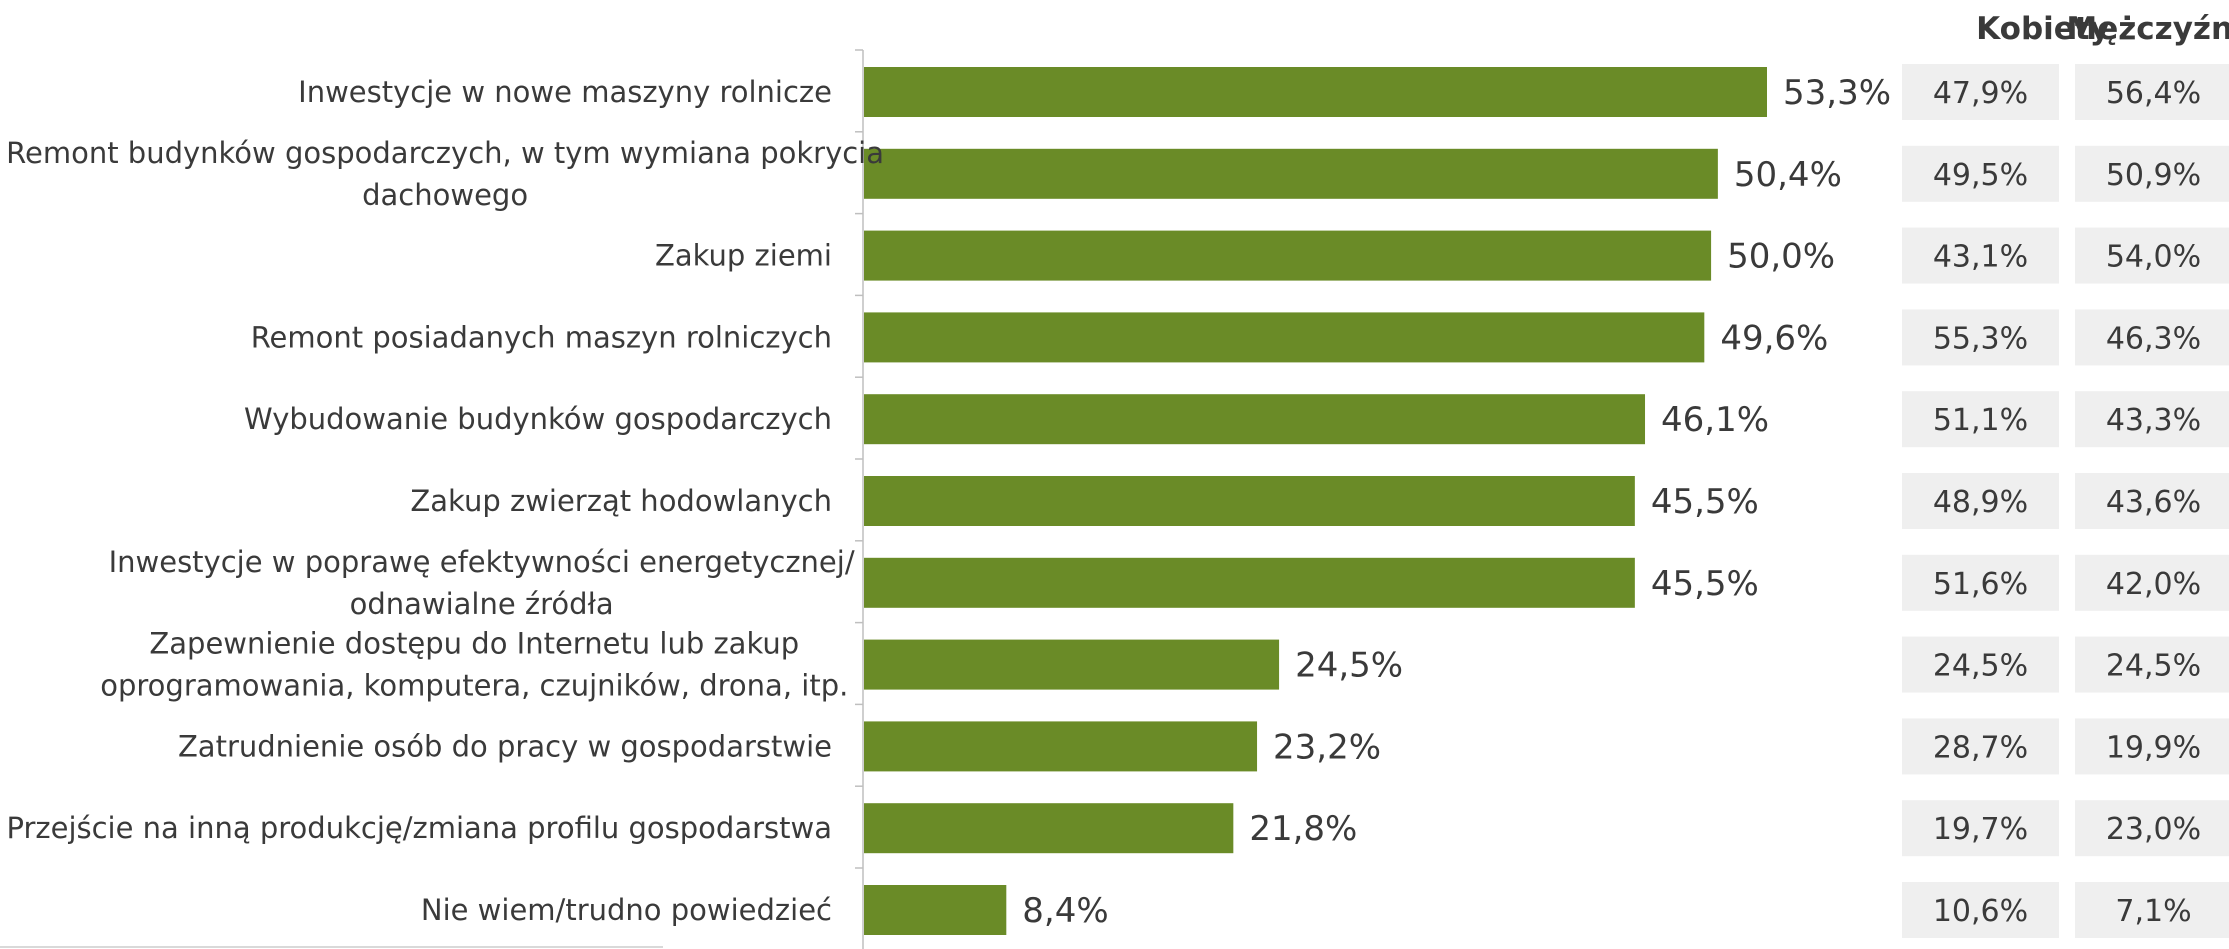 Image resolution: width=2229 pixels, height=949 pixels. I want to click on table-cell-value: 23,0%, so click(2153, 829).